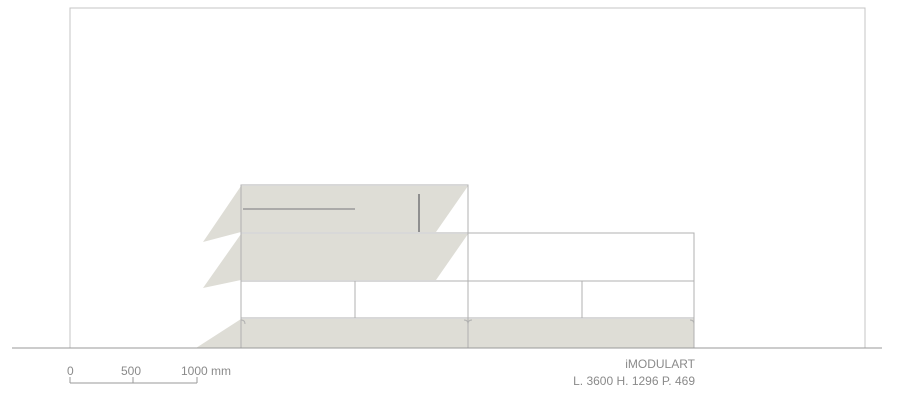 The width and height of the screenshot is (909, 393). Describe the element at coordinates (206, 371) in the screenshot. I see `scale-label-1000: 1000 mm` at that location.